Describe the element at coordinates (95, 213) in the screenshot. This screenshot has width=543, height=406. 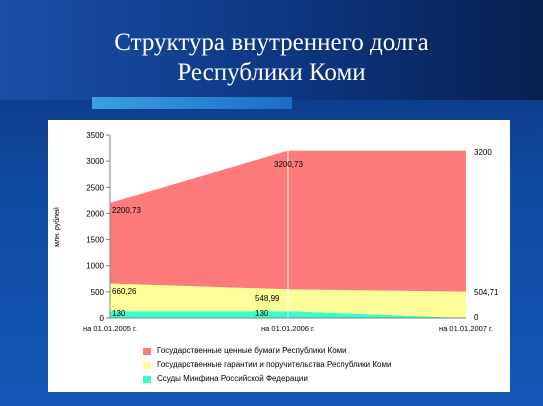
I see `y-tick-label: 2000` at that location.